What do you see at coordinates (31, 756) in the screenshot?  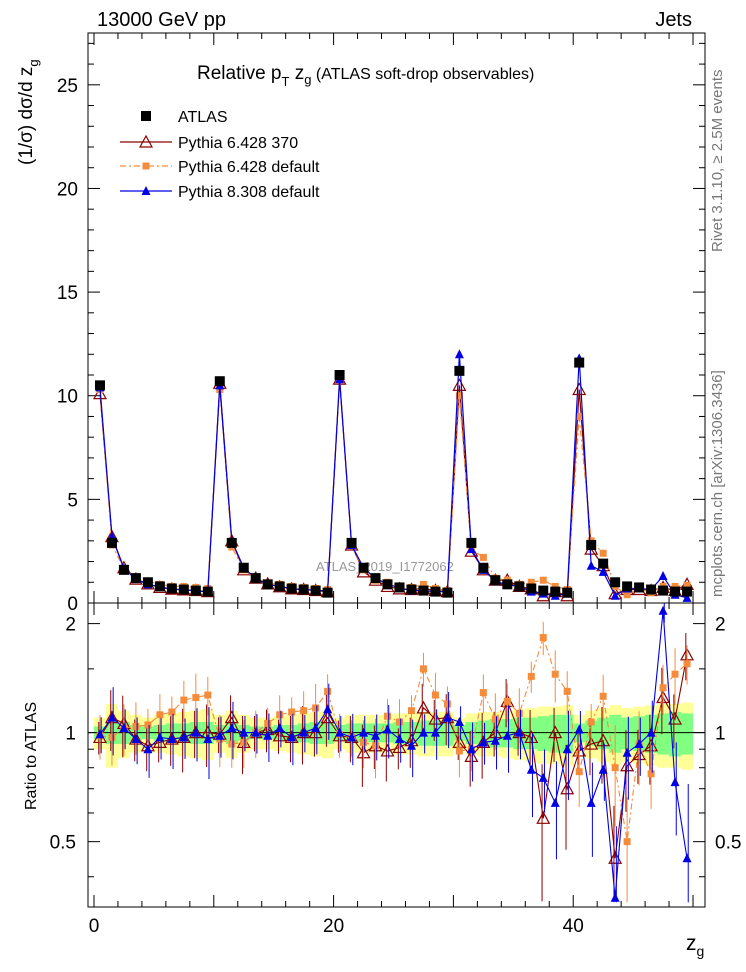 I see `ratio-y-axis-label: Ratio to ATLAS` at bounding box center [31, 756].